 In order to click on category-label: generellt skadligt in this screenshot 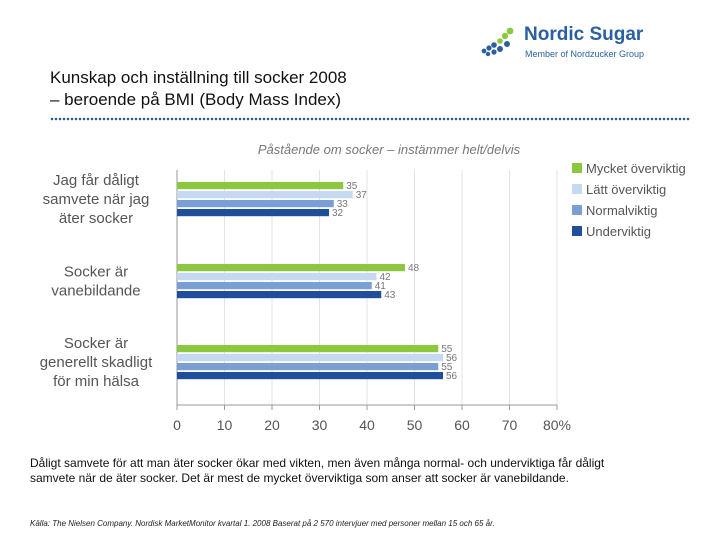, I will do `click(96, 362)`.